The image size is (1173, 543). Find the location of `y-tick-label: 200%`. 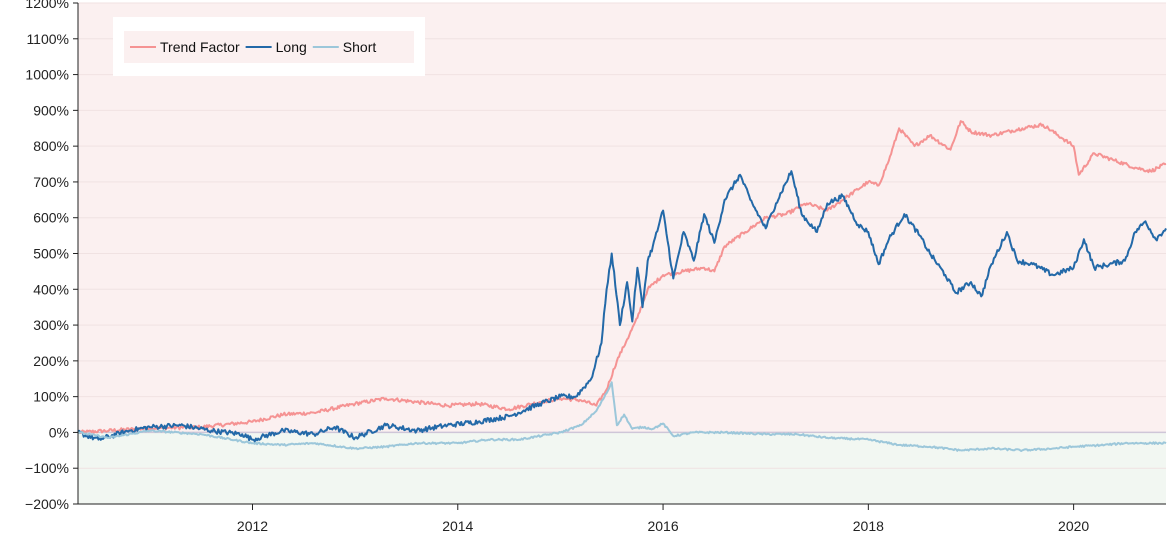

y-tick-label: 200% is located at coordinates (51, 361).